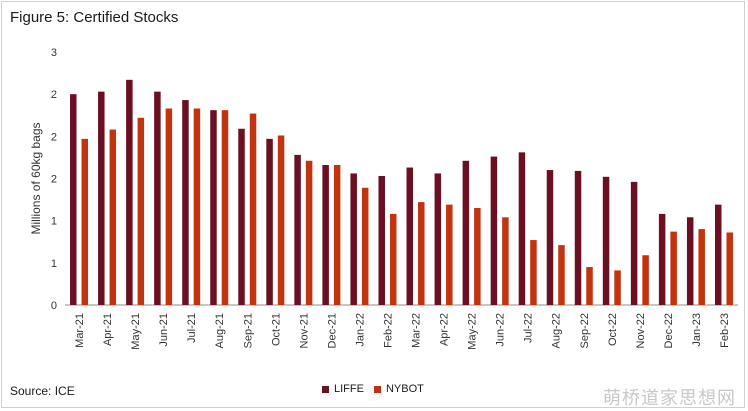  I want to click on x-tick-label: Jul-22, so click(529, 328).